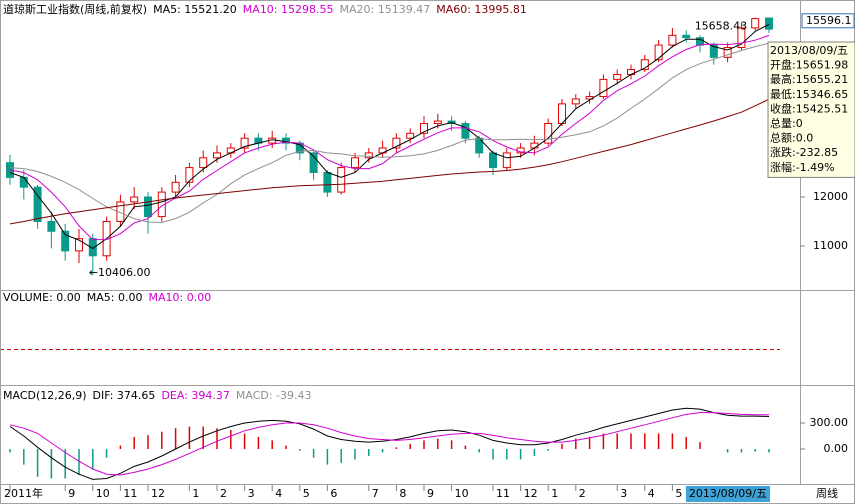  What do you see at coordinates (333, 493) in the screenshot?
I see `x-tick-label: 6` at bounding box center [333, 493].